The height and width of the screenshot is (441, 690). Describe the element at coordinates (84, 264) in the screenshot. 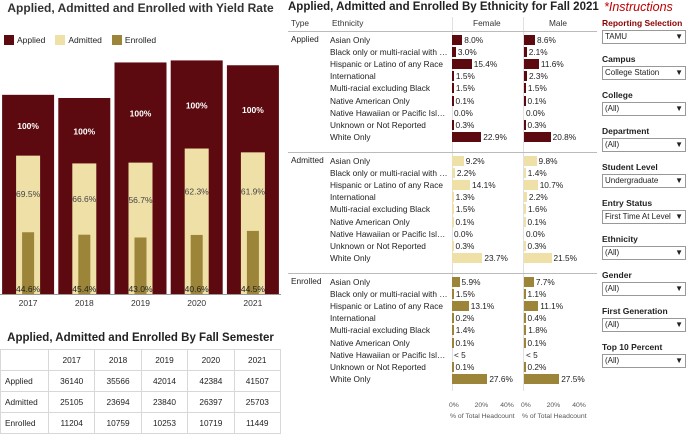

I see `bar-enrolled-2018` at that location.